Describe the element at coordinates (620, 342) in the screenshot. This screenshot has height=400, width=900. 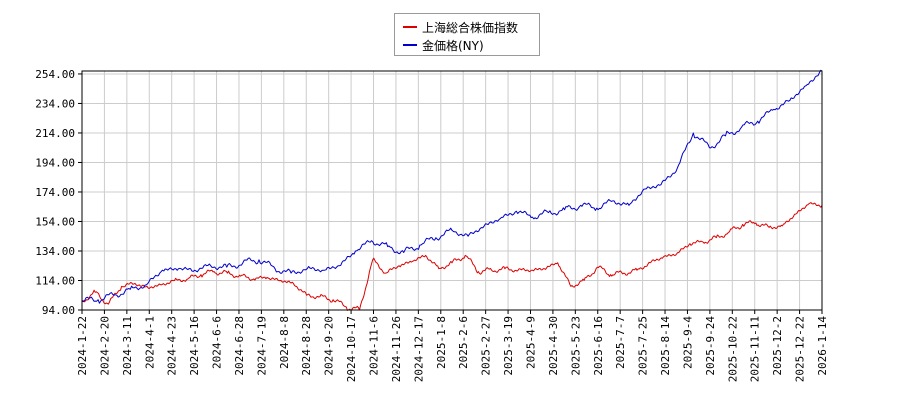
I see `x-tick-label: 2025-7-7` at that location.